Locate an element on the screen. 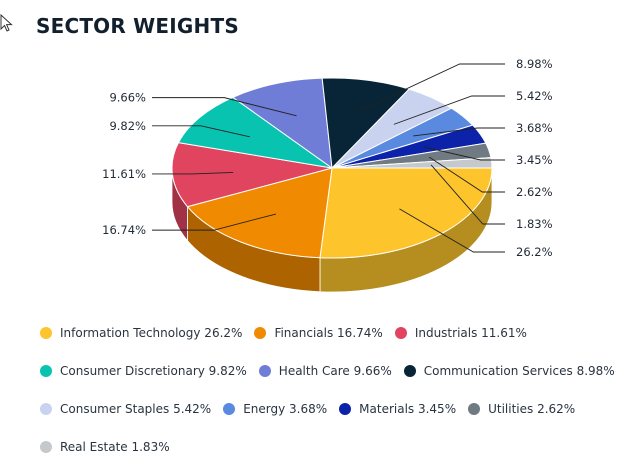  leader-line-utilities is located at coordinates (467, 174).